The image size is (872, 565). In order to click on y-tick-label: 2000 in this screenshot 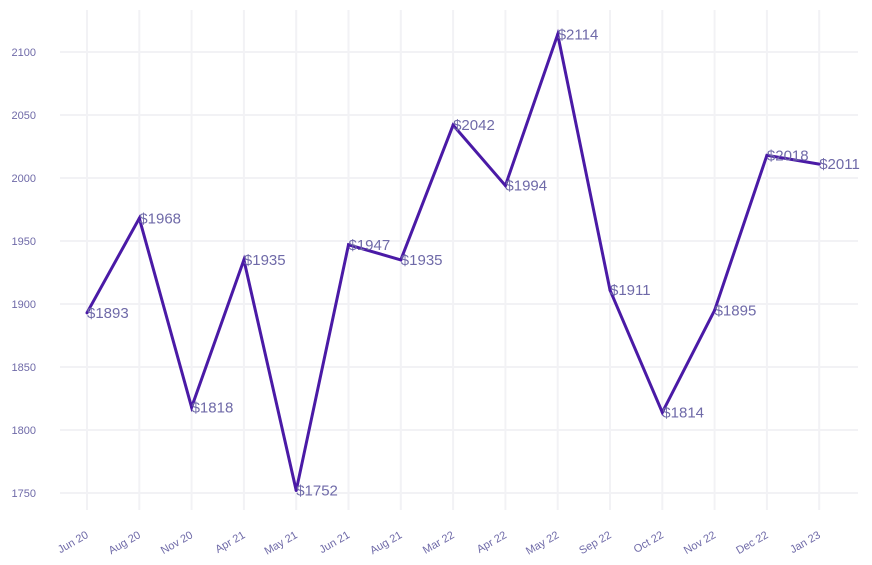, I will do `click(24, 179)`.